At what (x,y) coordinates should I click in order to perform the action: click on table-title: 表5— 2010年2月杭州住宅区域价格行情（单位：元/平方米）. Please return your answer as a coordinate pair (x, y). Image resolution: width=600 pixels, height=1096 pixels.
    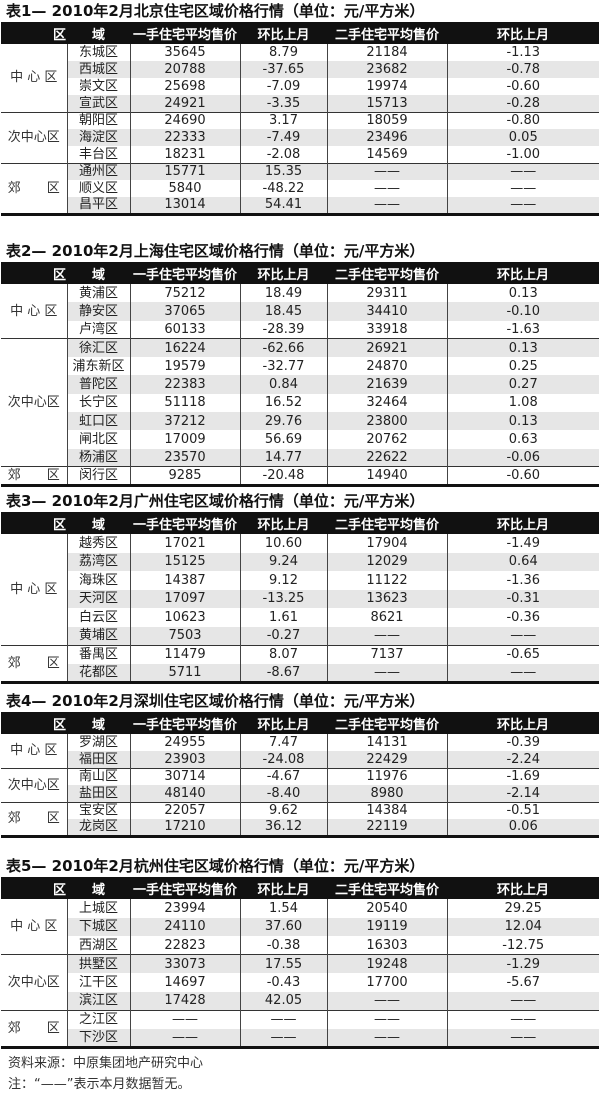
    Looking at the image, I should click on (215, 866).